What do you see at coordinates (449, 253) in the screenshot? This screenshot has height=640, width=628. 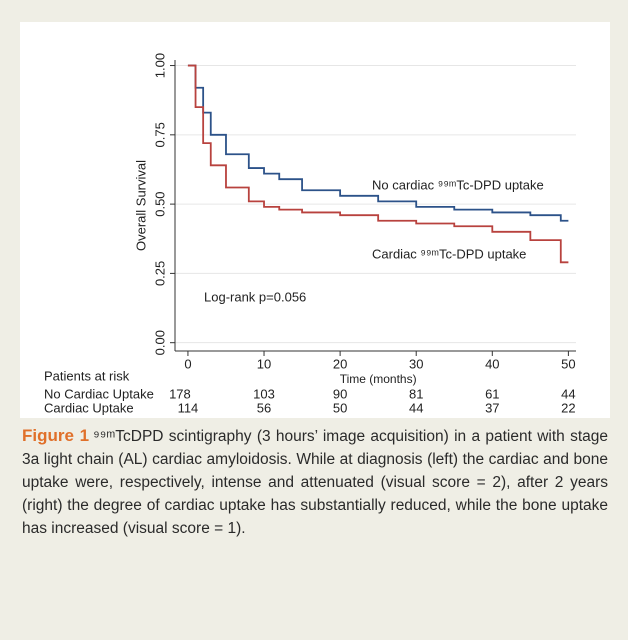 I see `series-label: Cardiac ⁹⁹ᵐTc-DPD uptake` at bounding box center [449, 253].